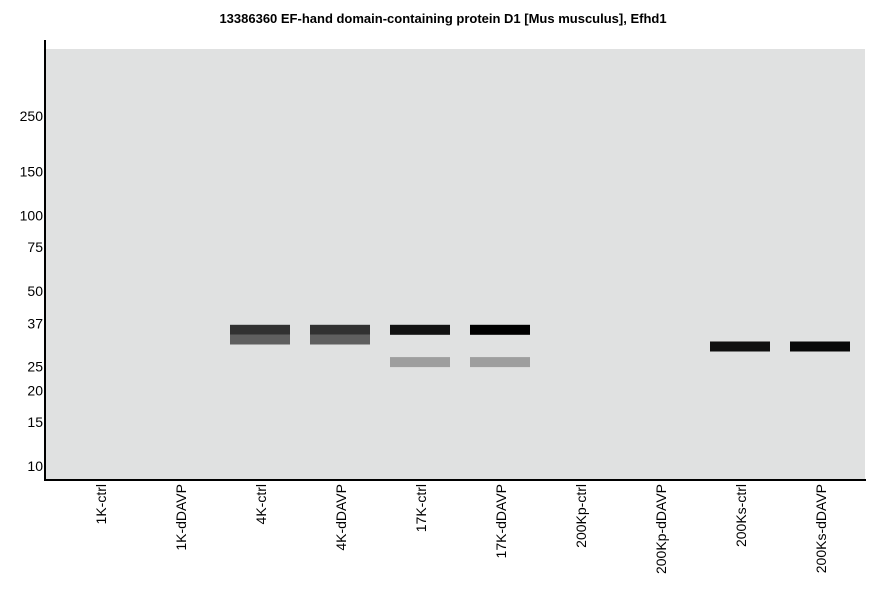 This screenshot has width=886, height=595. Describe the element at coordinates (421, 508) in the screenshot. I see `lane-label: 17K-ctrl` at that location.